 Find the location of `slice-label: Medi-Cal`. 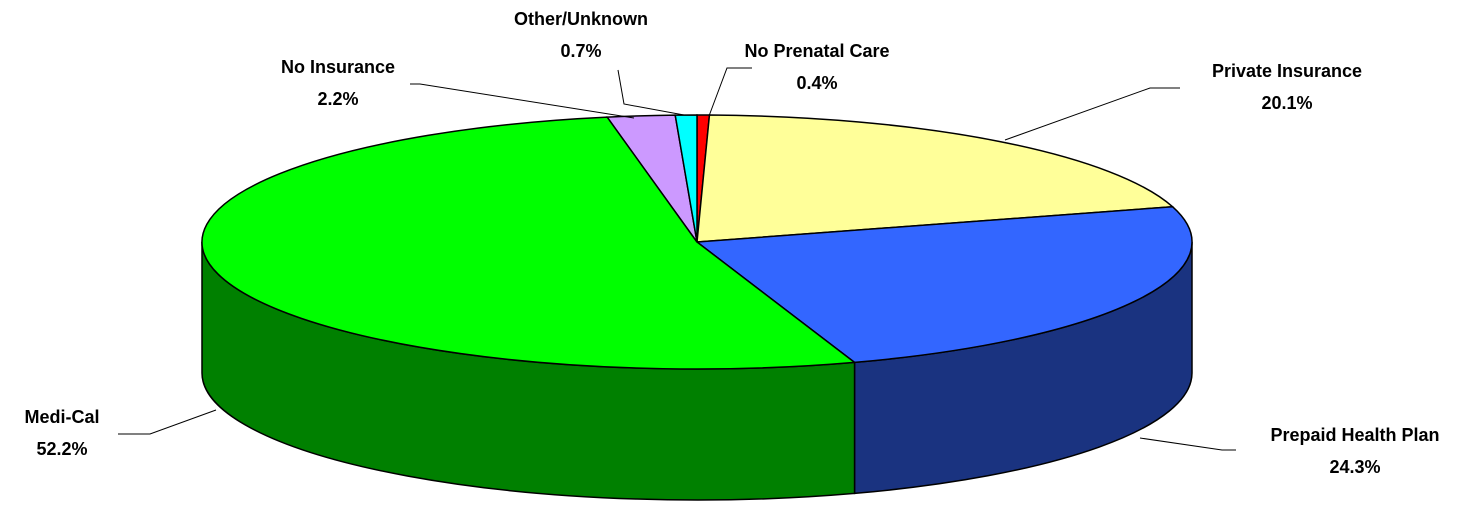

slice-label: Medi-Cal is located at coordinates (61, 417).